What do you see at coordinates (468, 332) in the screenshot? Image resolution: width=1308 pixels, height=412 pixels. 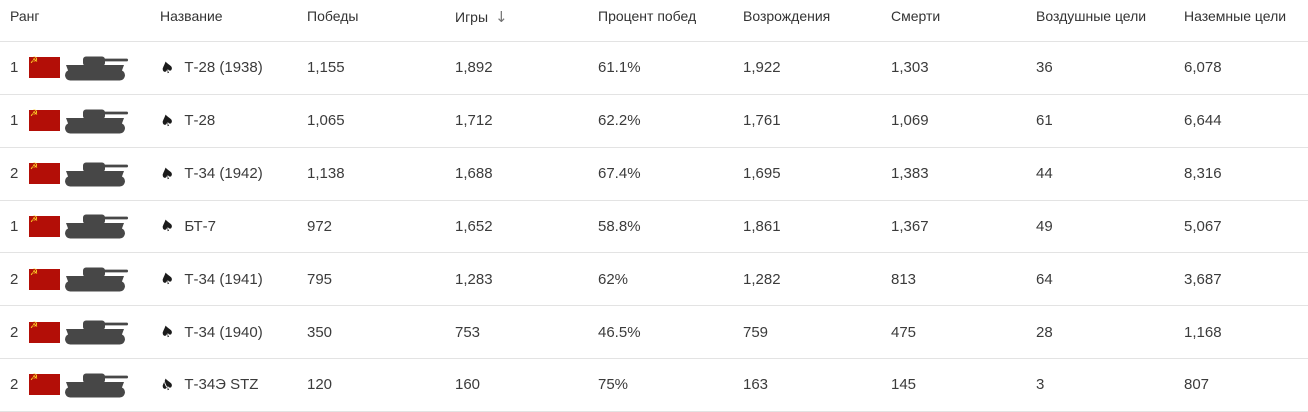 I see `games-value: 753` at bounding box center [468, 332].